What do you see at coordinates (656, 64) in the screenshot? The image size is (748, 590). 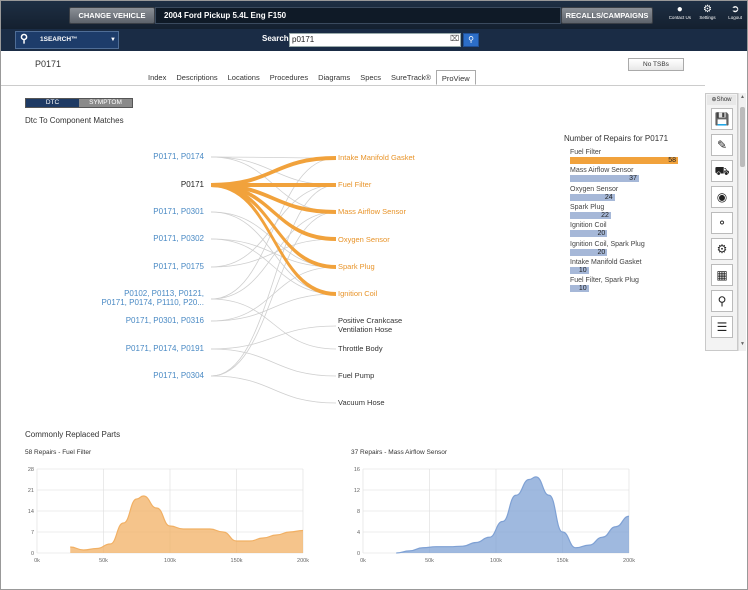 I see `no-tsbs-button: No TSBs` at bounding box center [656, 64].